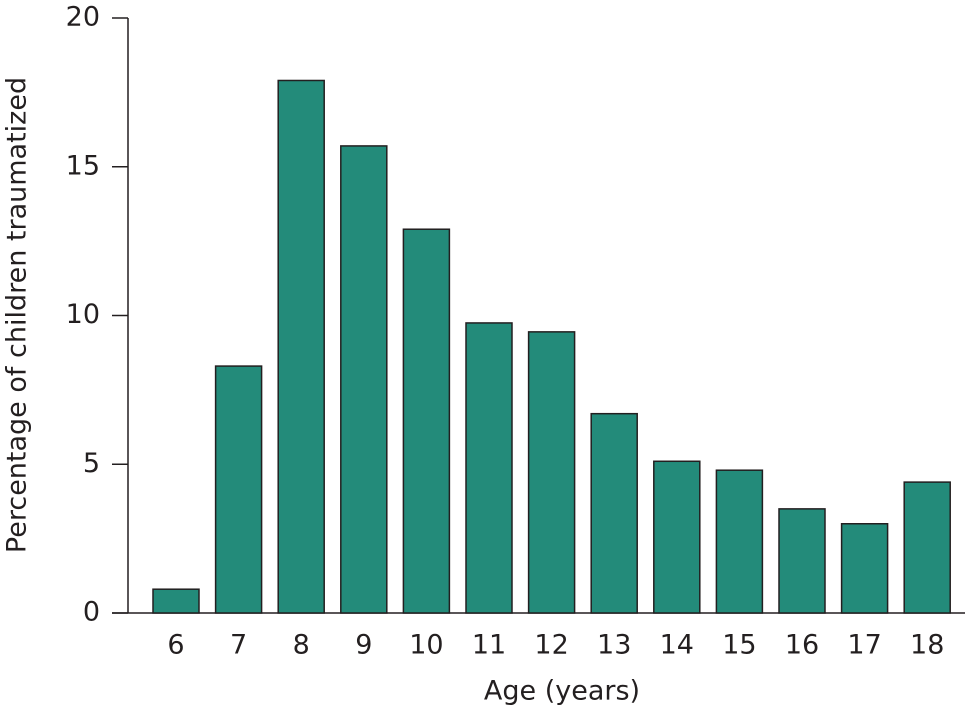  Describe the element at coordinates (927, 645) in the screenshot. I see `x-tick-label: 18` at that location.